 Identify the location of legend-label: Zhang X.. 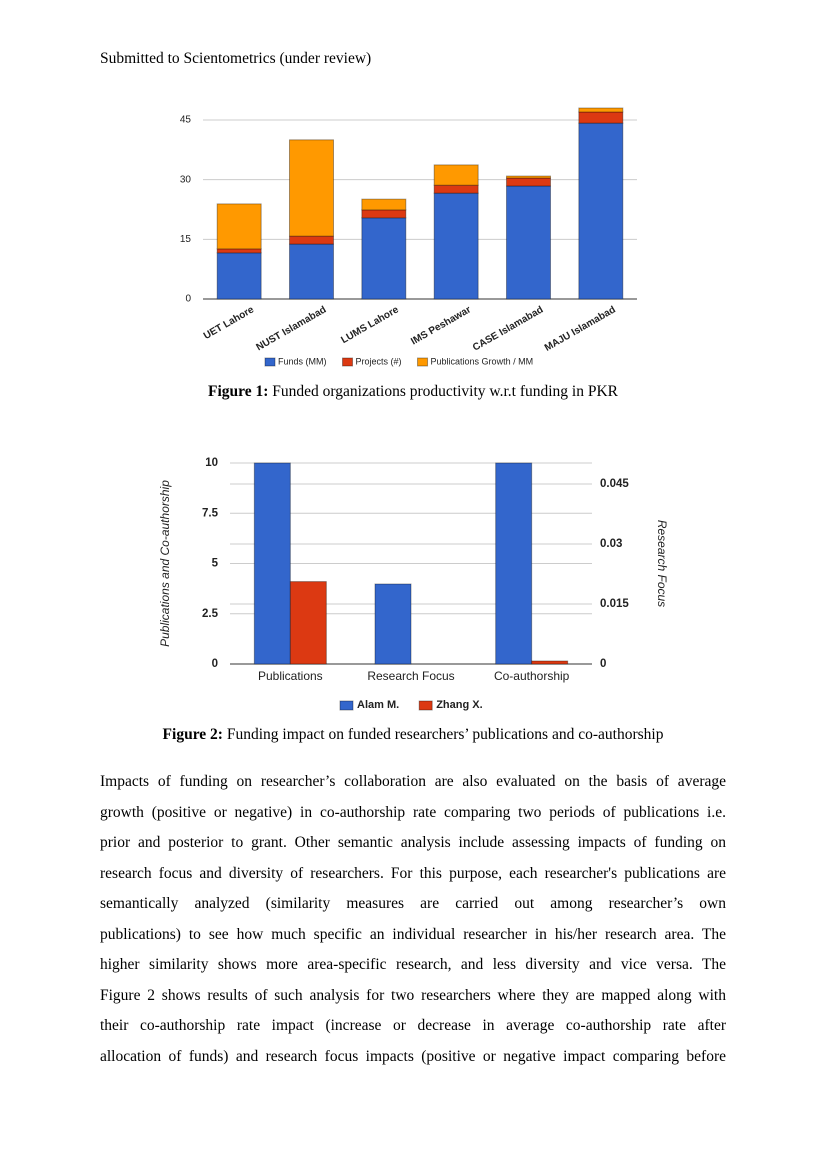
(459, 705).